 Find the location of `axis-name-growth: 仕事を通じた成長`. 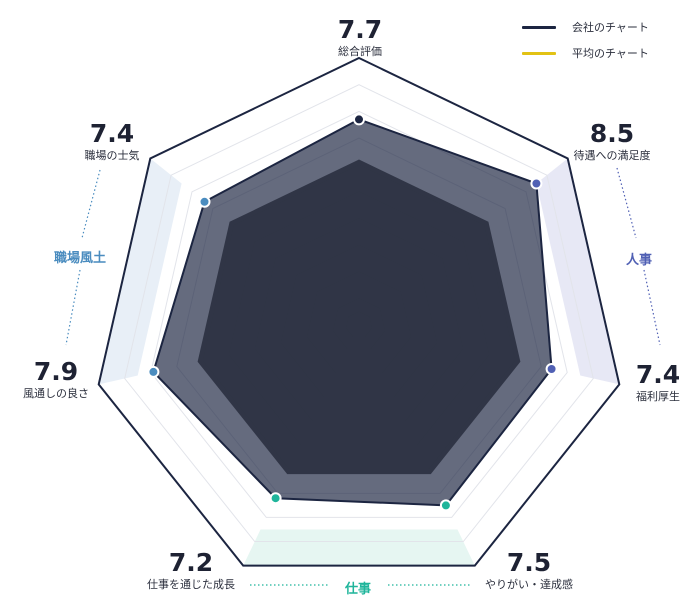

axis-name-growth: 仕事を通じた成長 is located at coordinates (191, 584).